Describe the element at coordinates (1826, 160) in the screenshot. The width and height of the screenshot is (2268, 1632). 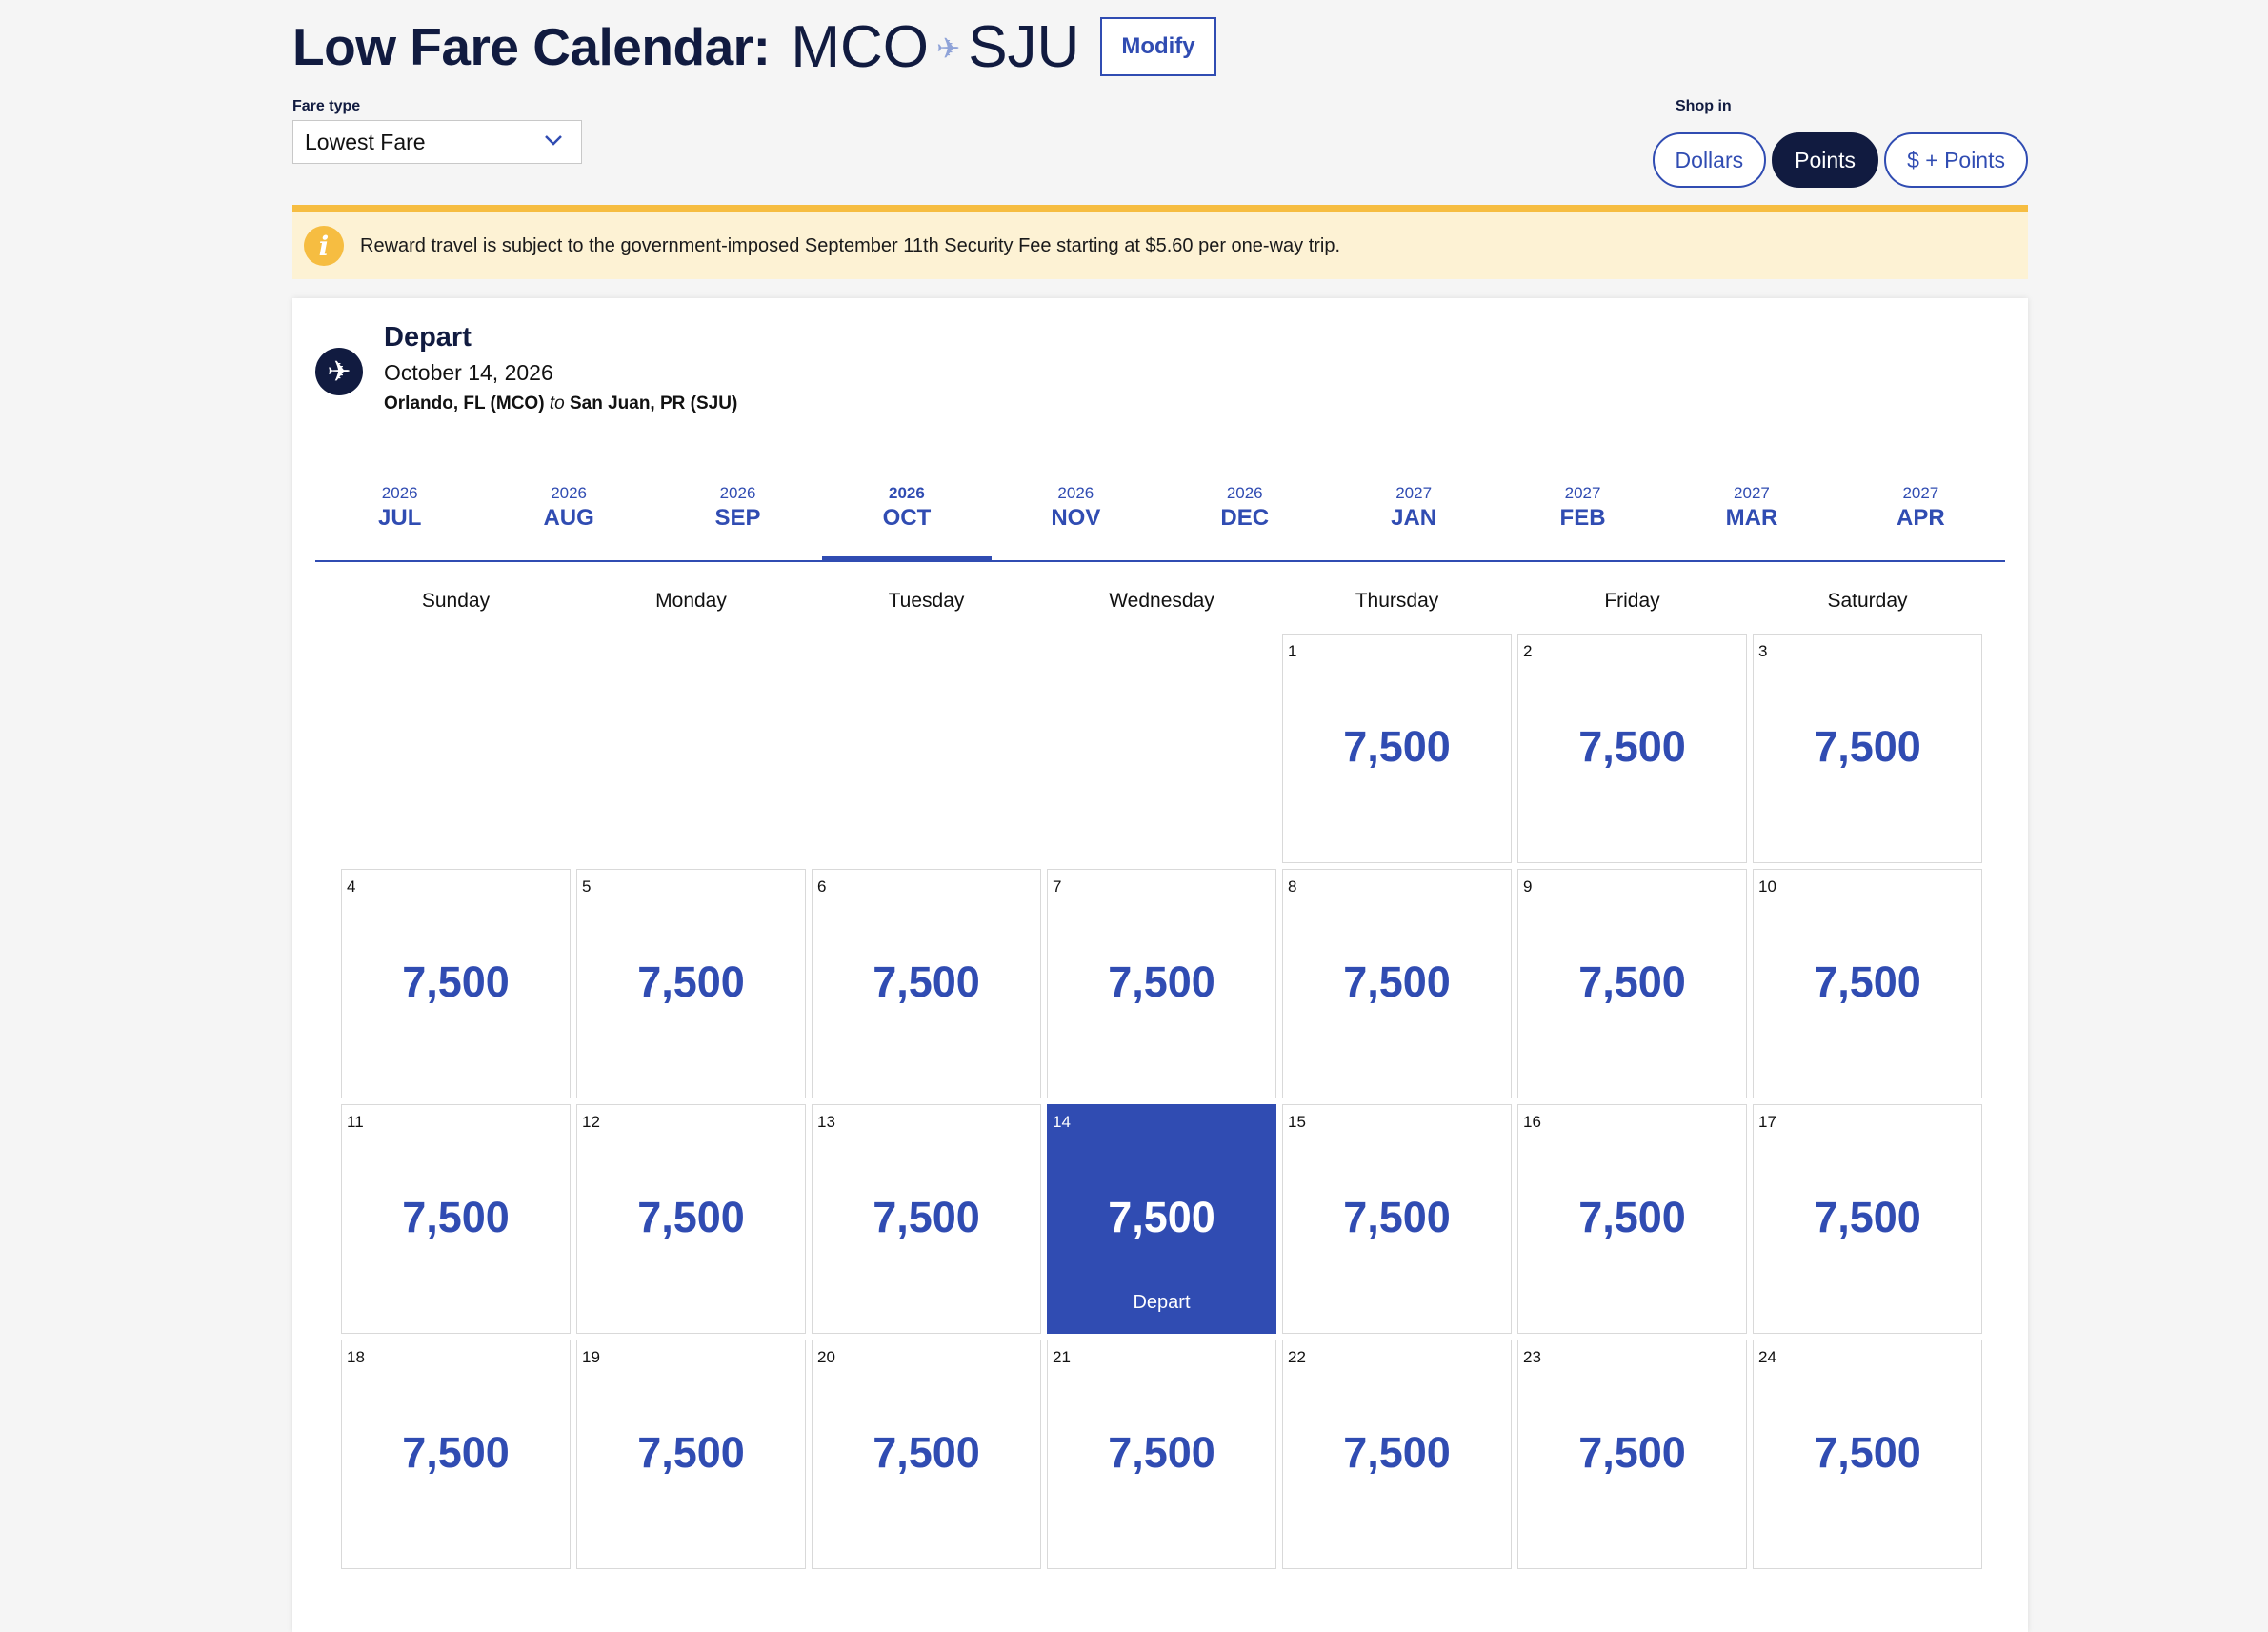
I see `points-option: Points` at that location.